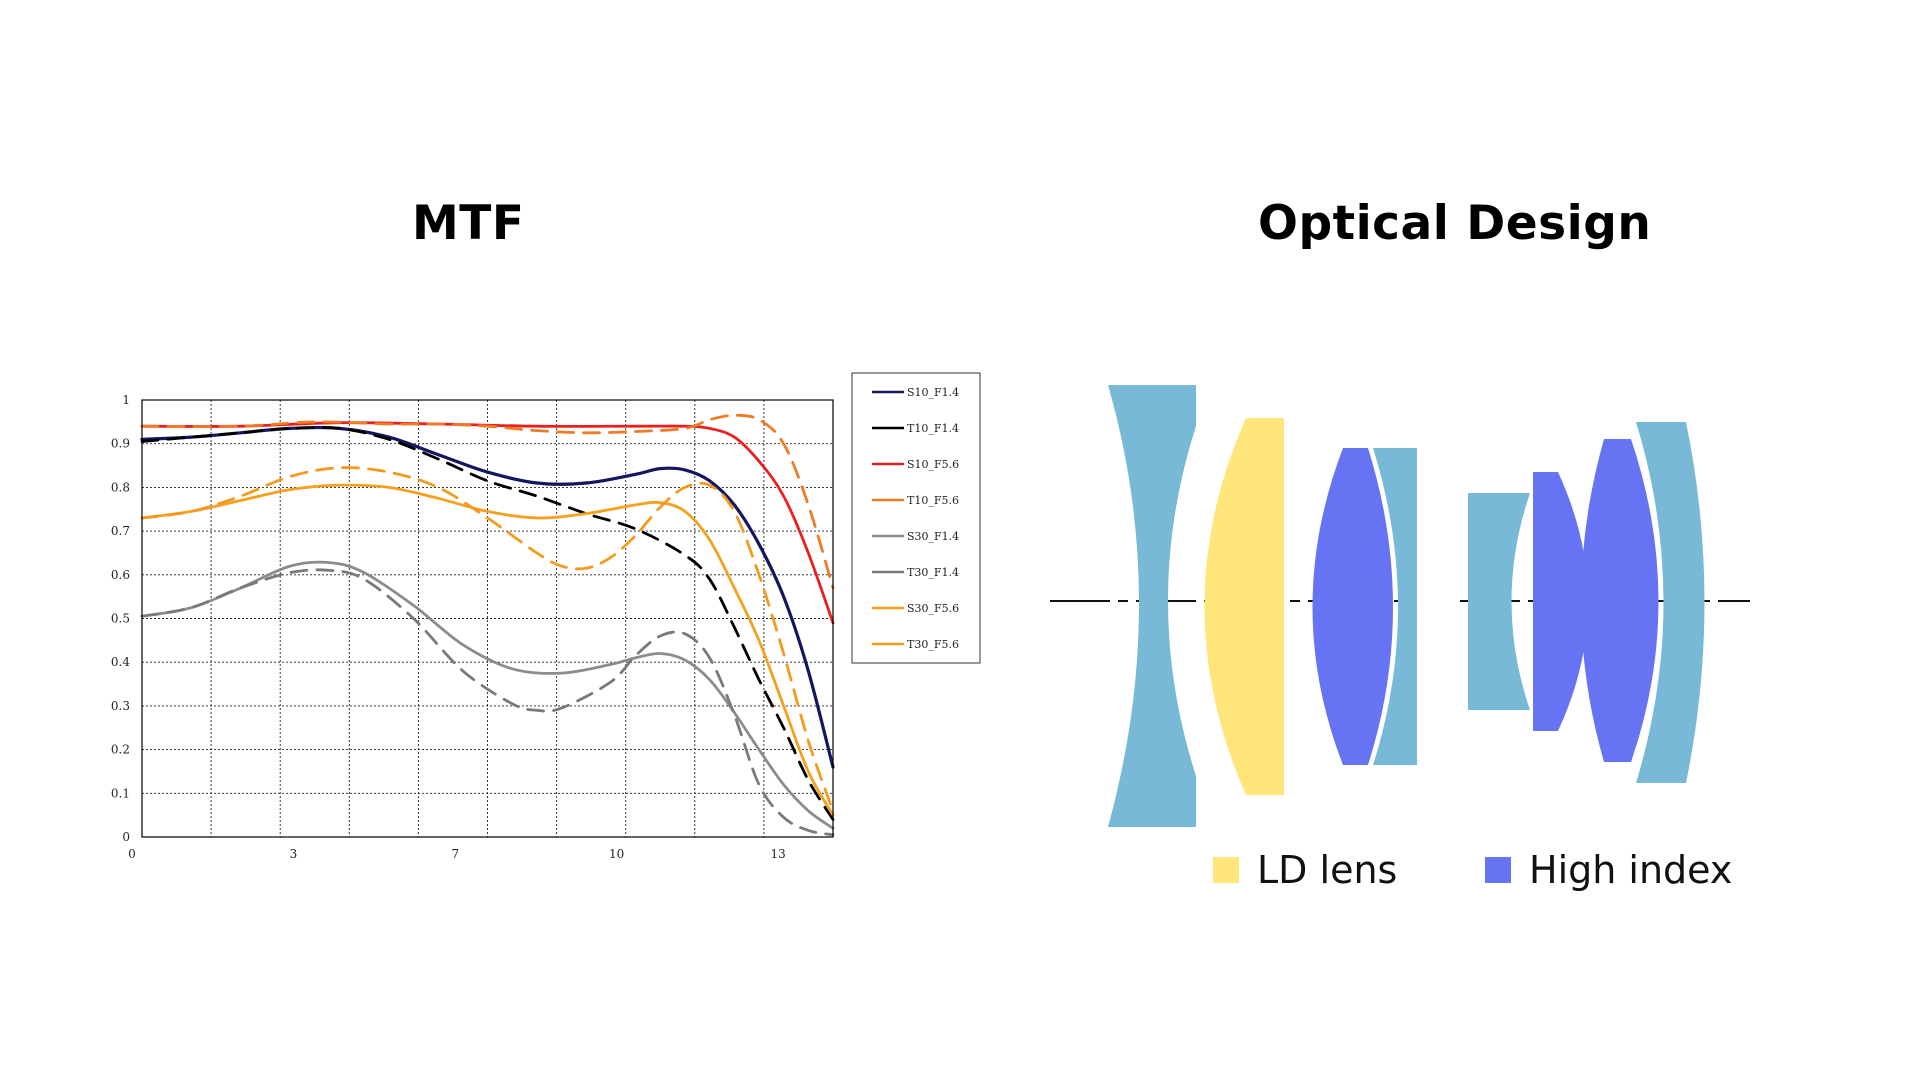  What do you see at coordinates (933, 608) in the screenshot?
I see `legend-label-6: S30_F5.6` at bounding box center [933, 608].